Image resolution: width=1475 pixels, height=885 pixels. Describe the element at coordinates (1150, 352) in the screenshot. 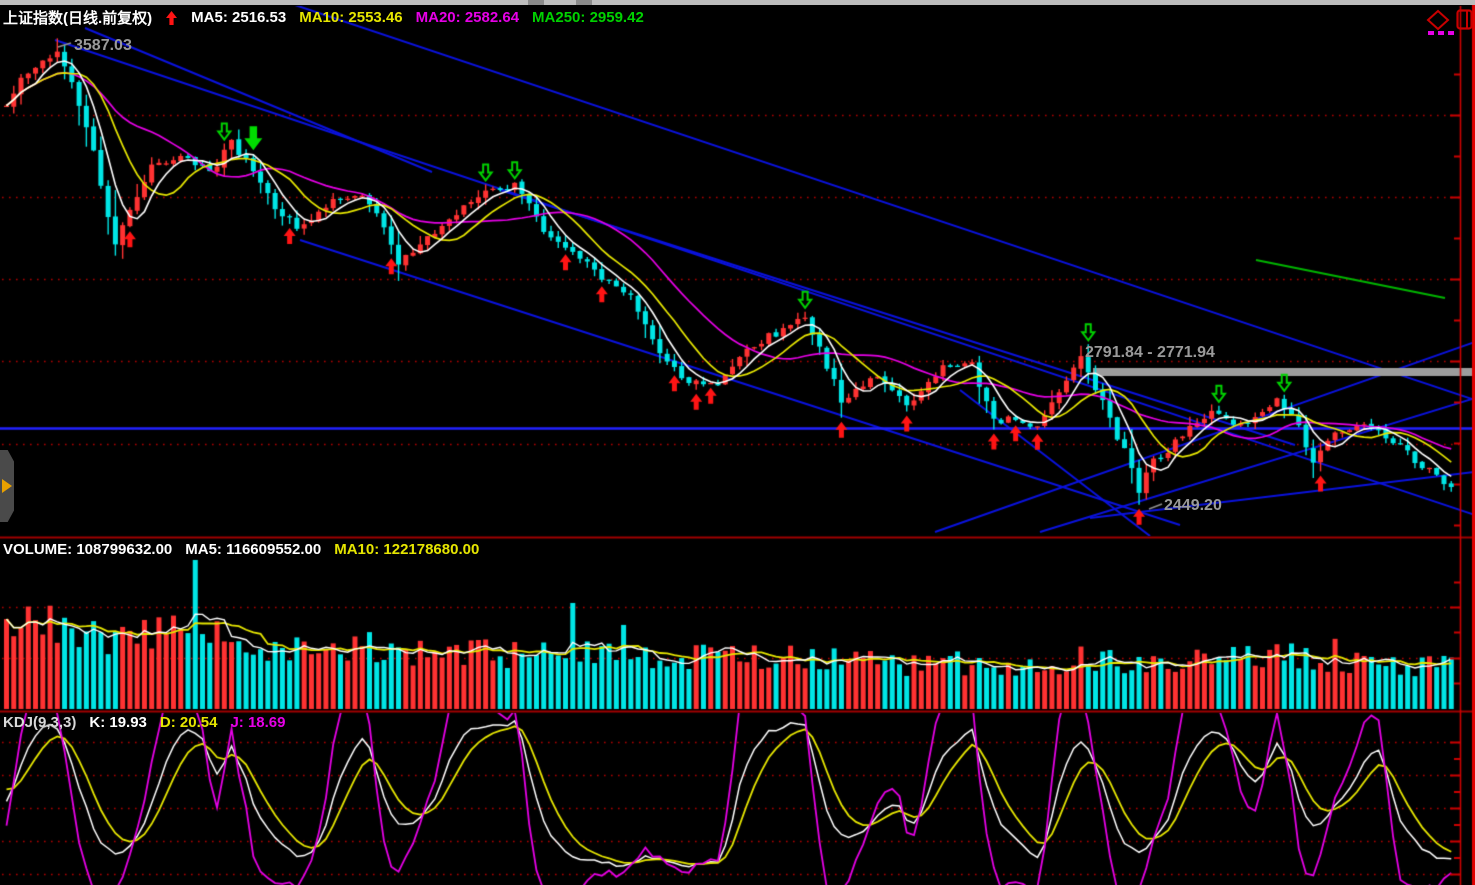

I see `gap-range-label: 2791.84 - 2771.94` at that location.